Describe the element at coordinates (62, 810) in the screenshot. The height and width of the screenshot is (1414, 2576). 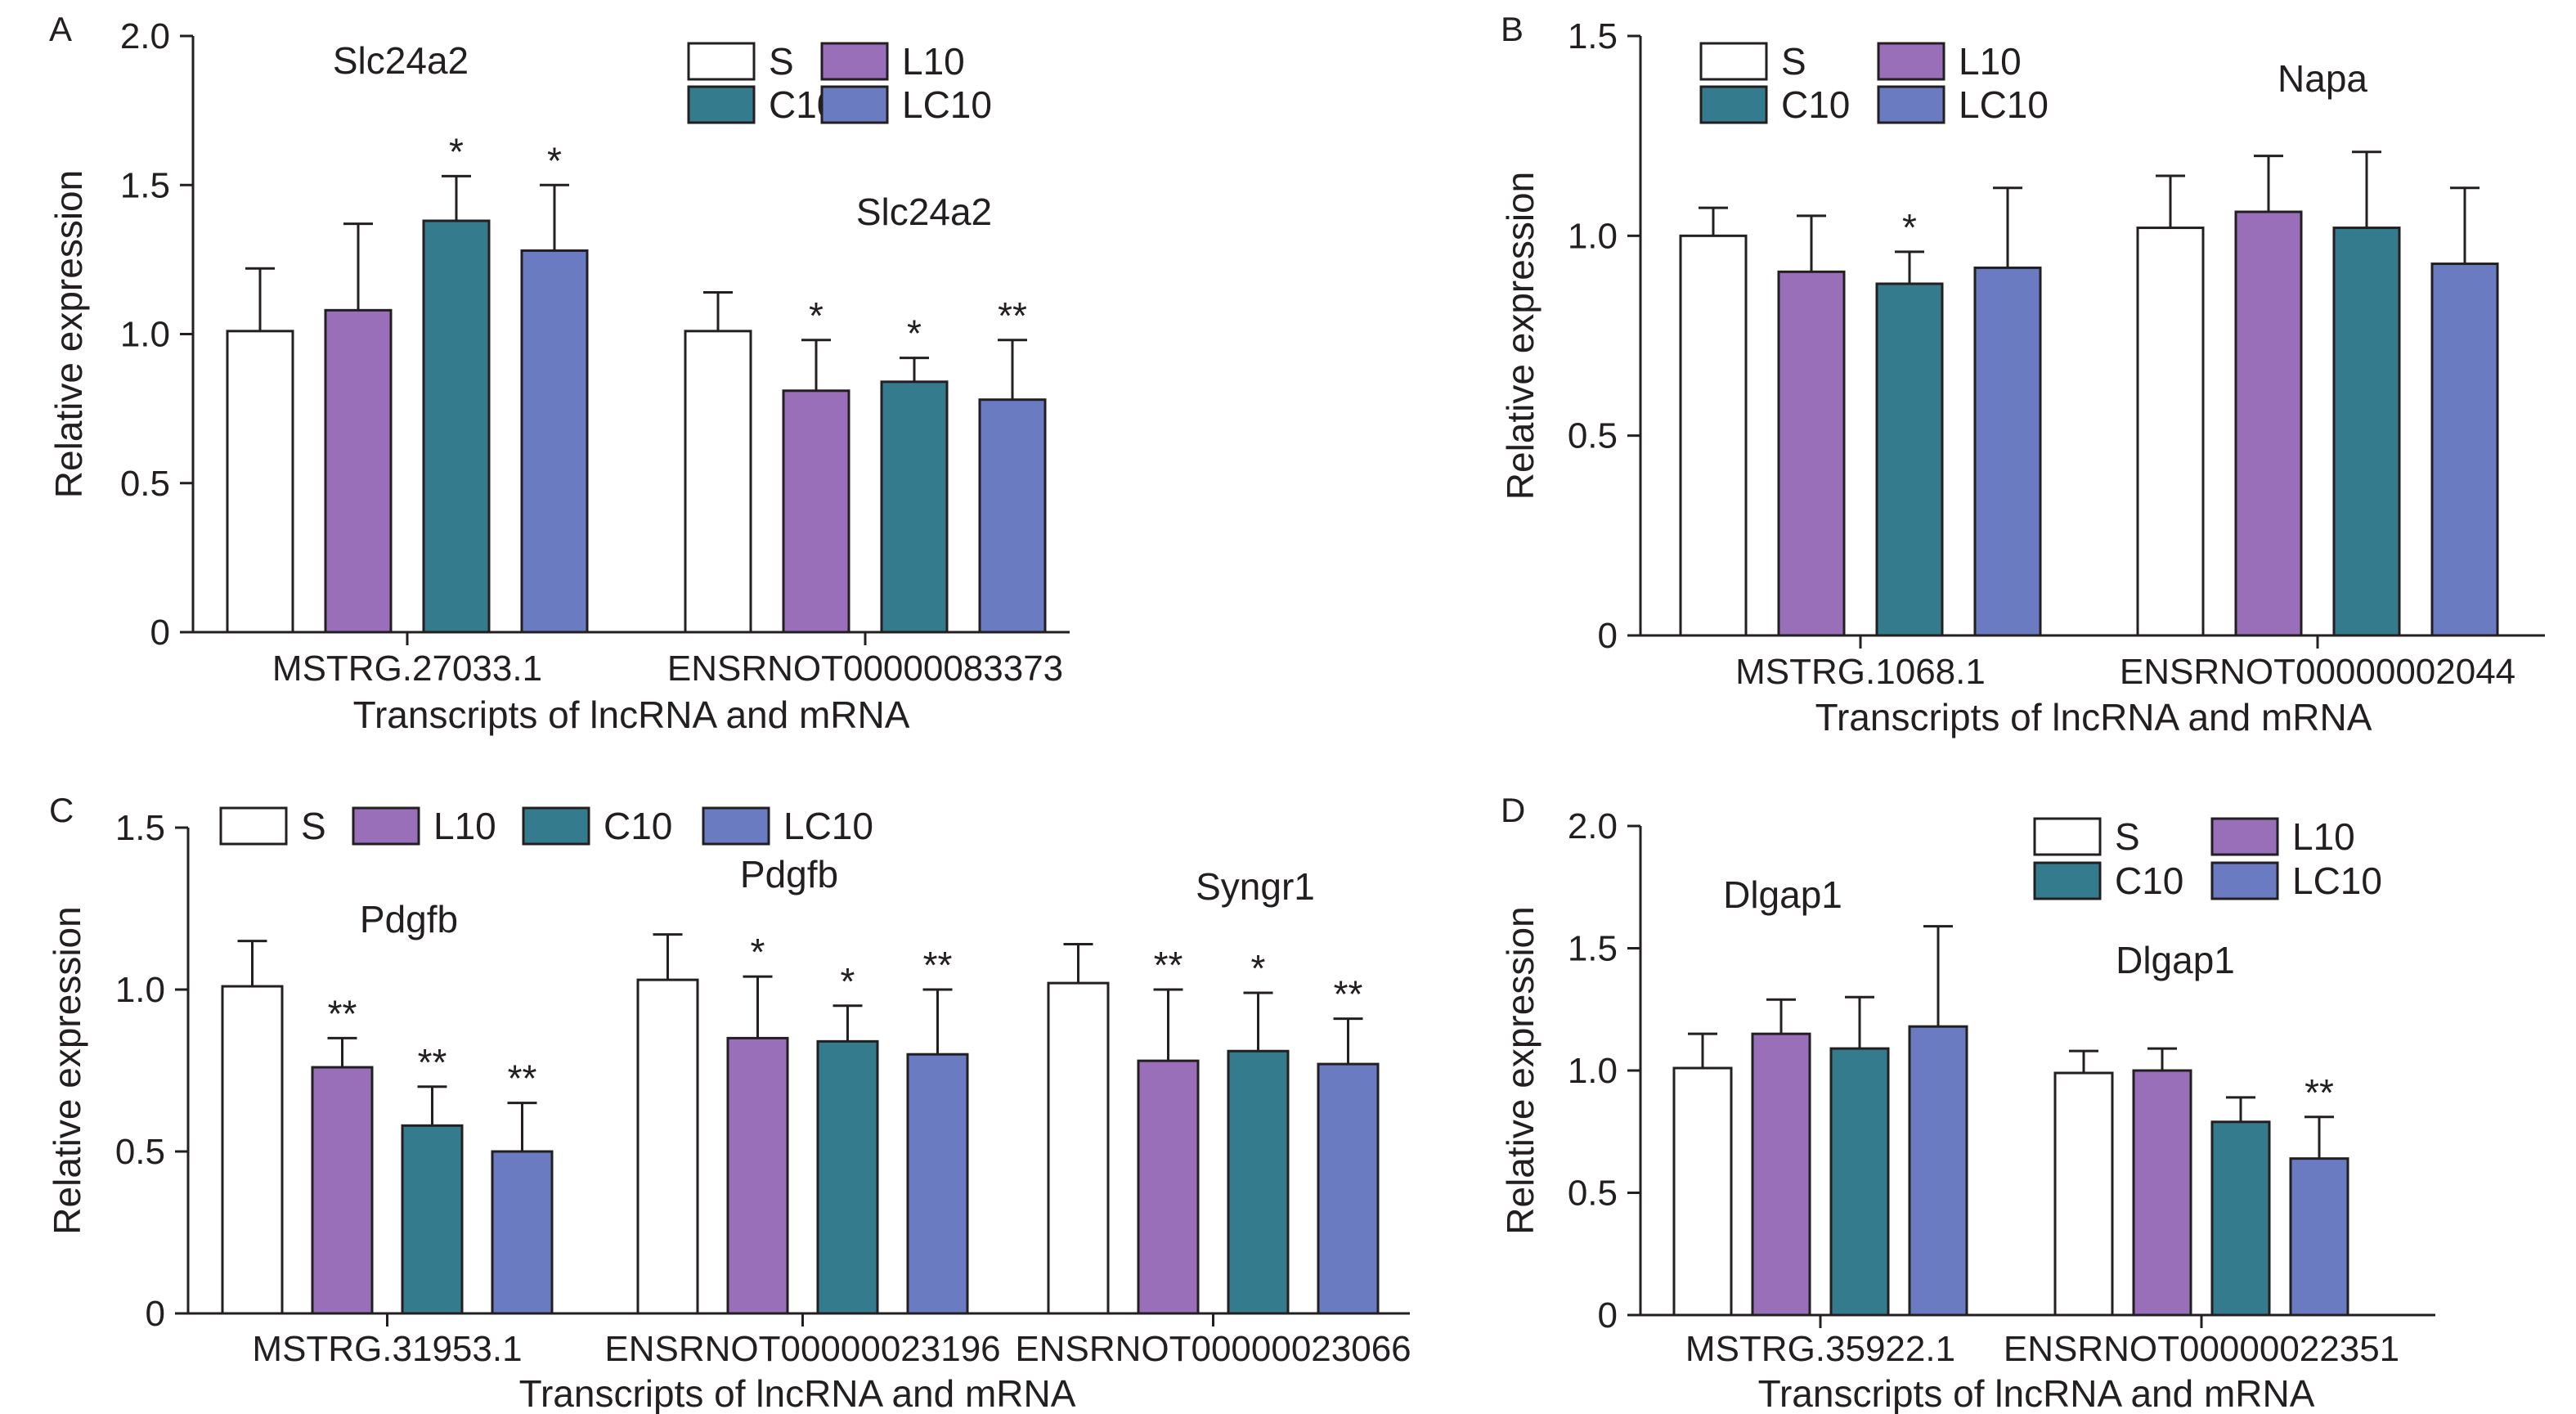
I see `panel-letter: C` at that location.